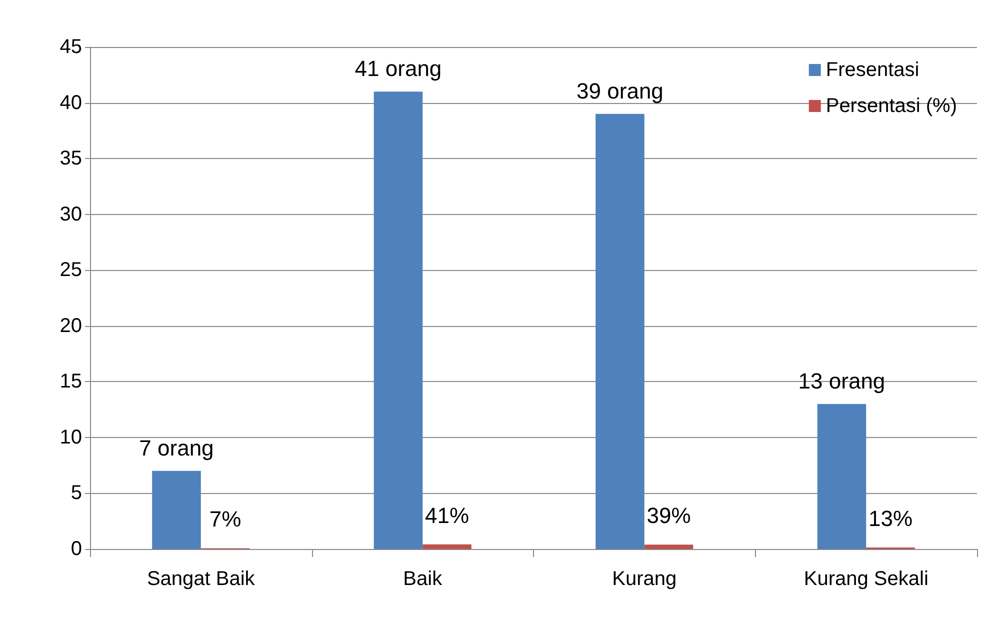 This screenshot has height=619, width=987. Describe the element at coordinates (71, 103) in the screenshot. I see `y-tick-label: 40` at that location.